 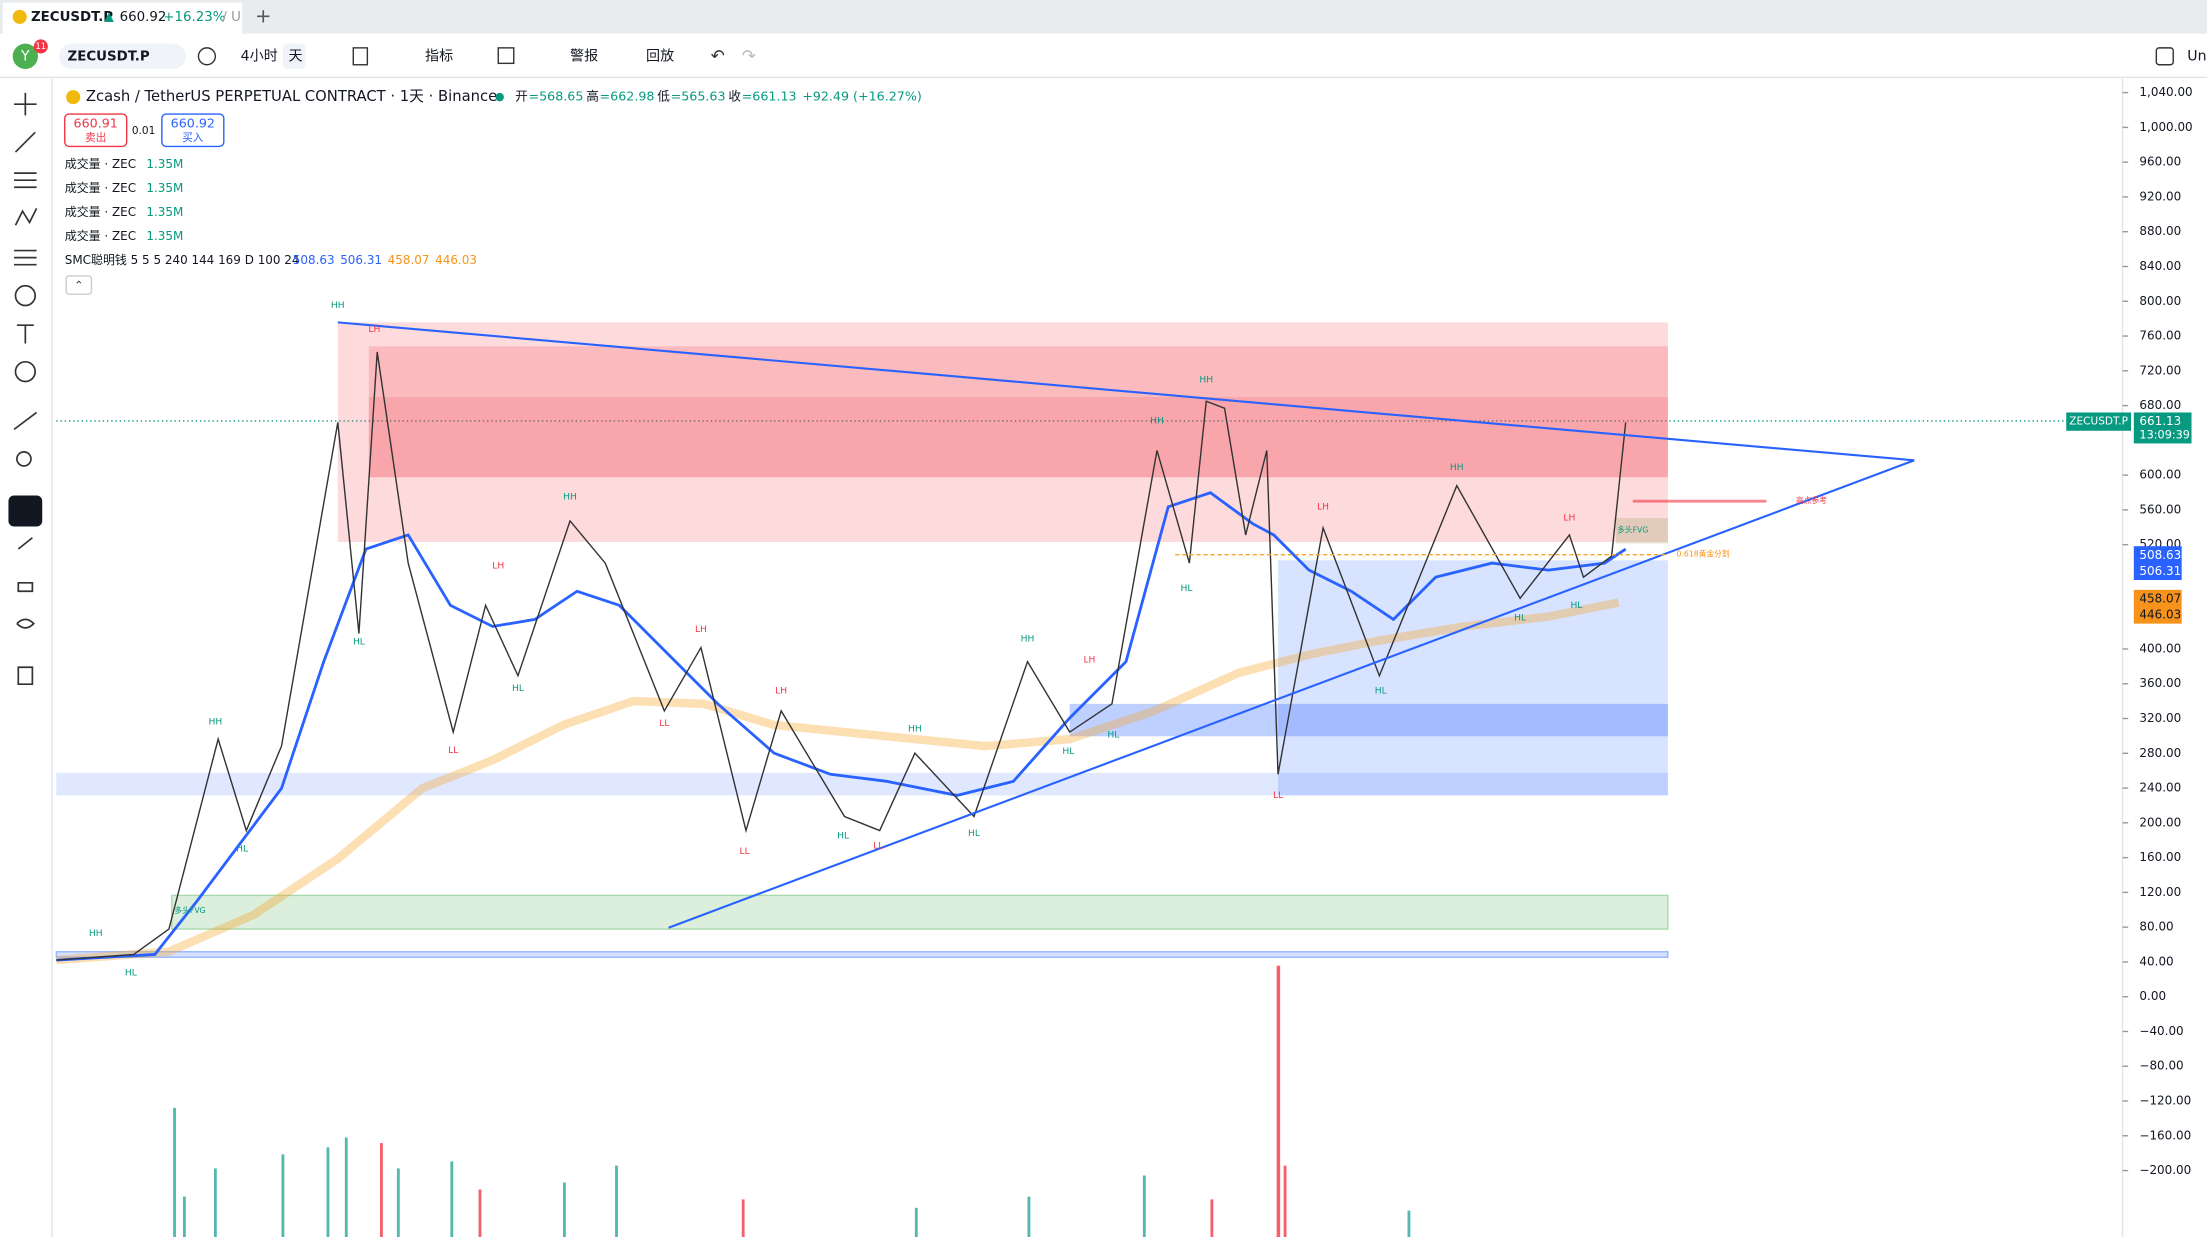 I want to click on buy-button, so click(x=193, y=130).